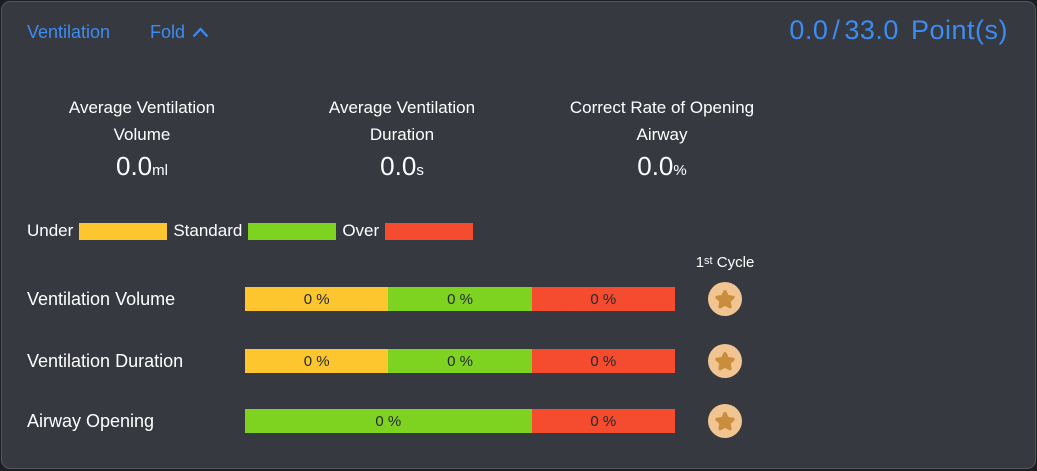 The image size is (1037, 471). Describe the element at coordinates (680, 170) in the screenshot. I see `stat-unit: %` at that location.